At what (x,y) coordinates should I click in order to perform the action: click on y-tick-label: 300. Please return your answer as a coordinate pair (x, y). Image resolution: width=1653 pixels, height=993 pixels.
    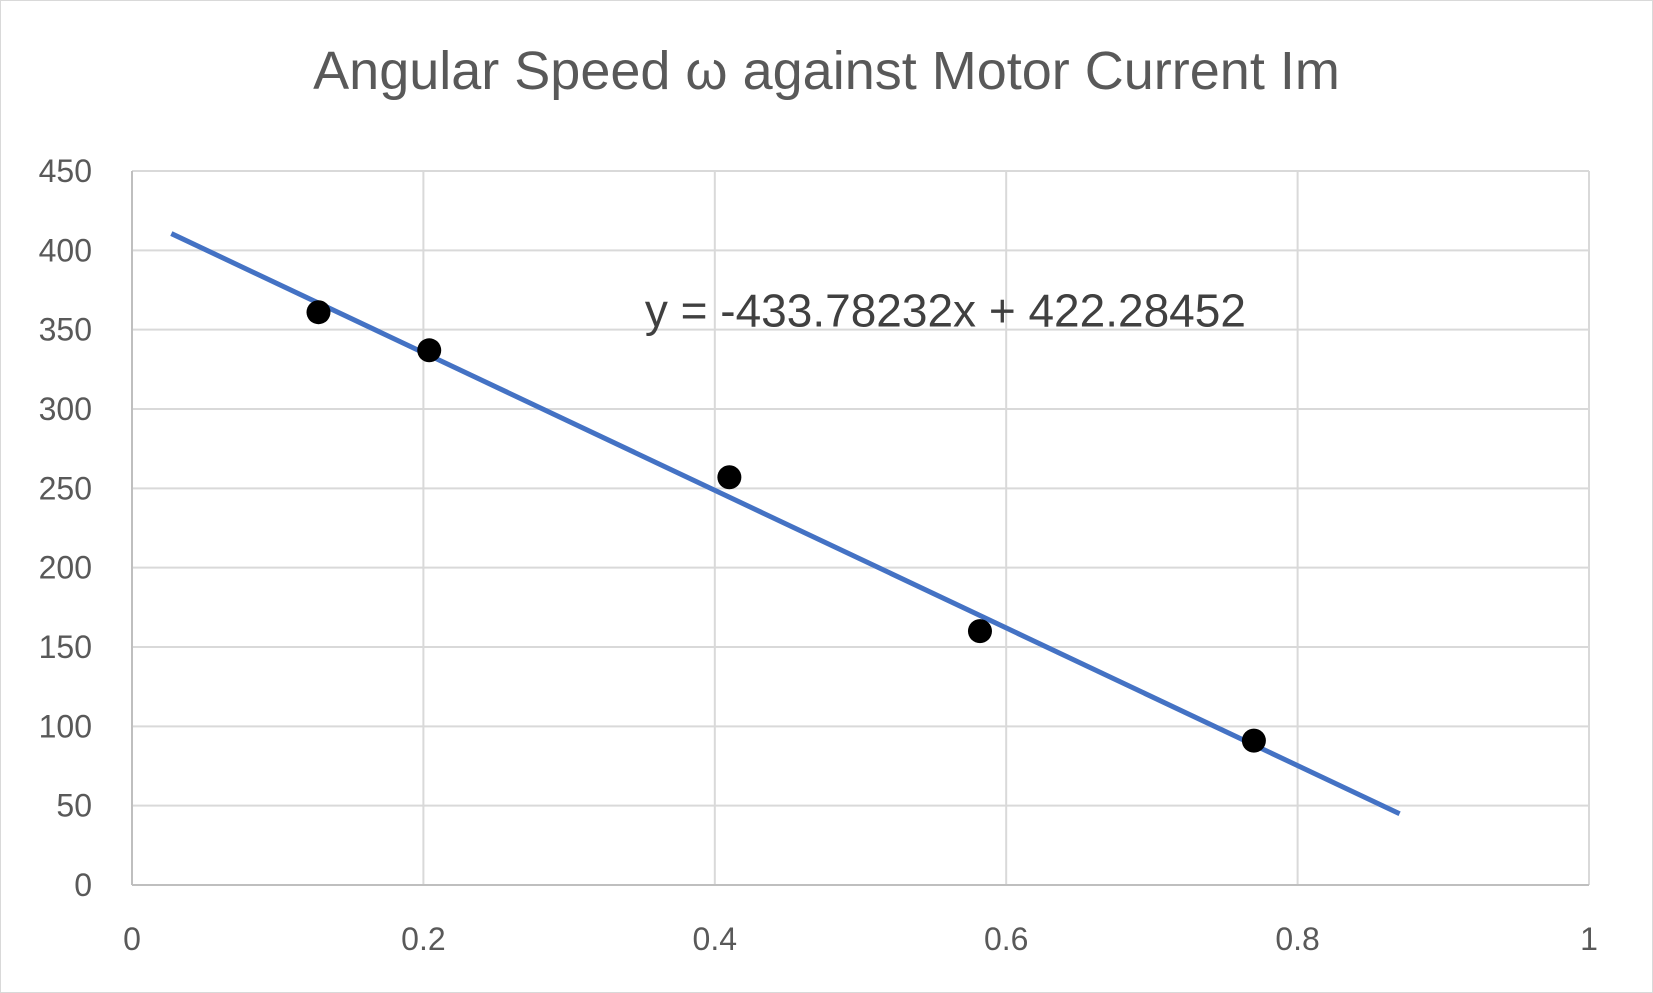
    Looking at the image, I should click on (65, 409).